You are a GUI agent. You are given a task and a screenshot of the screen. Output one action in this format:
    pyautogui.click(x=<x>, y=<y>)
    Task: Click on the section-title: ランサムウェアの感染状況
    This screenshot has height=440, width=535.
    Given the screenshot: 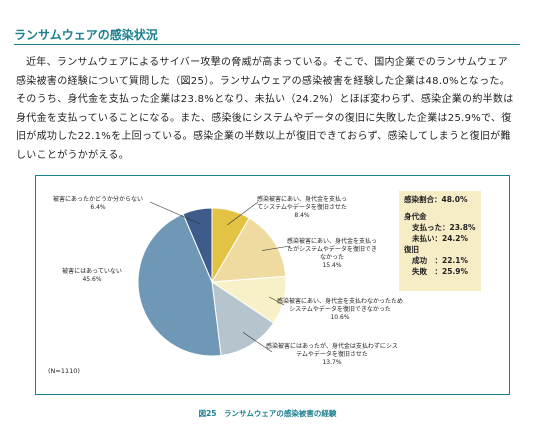 What is the action you would take?
    pyautogui.click(x=86, y=35)
    